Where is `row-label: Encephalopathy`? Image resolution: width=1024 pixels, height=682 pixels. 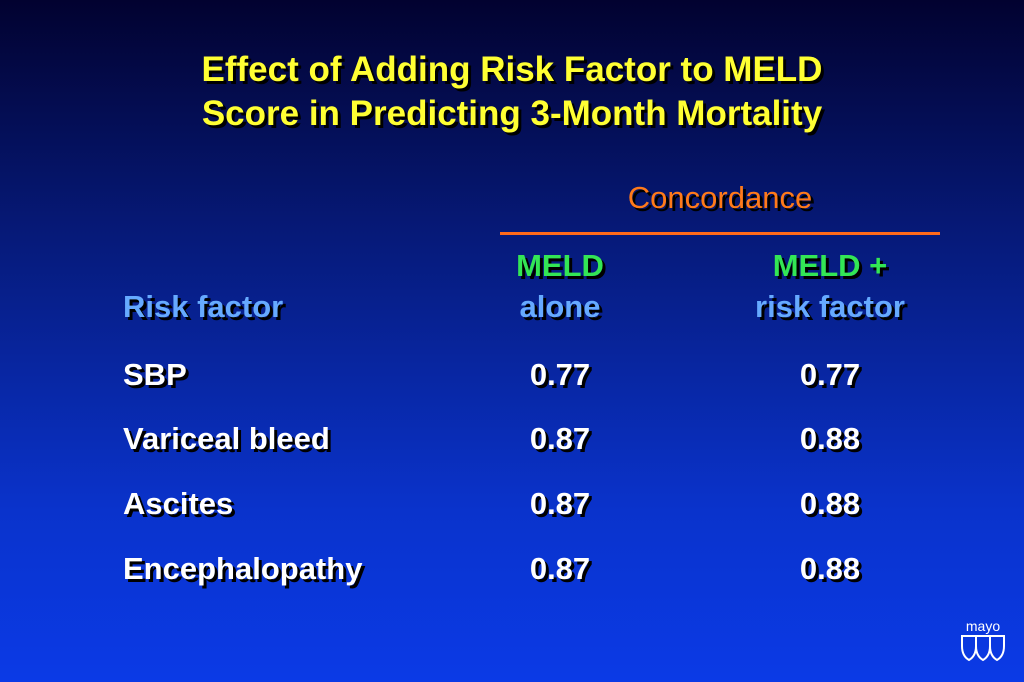 row-label: Encephalopathy is located at coordinates (243, 568).